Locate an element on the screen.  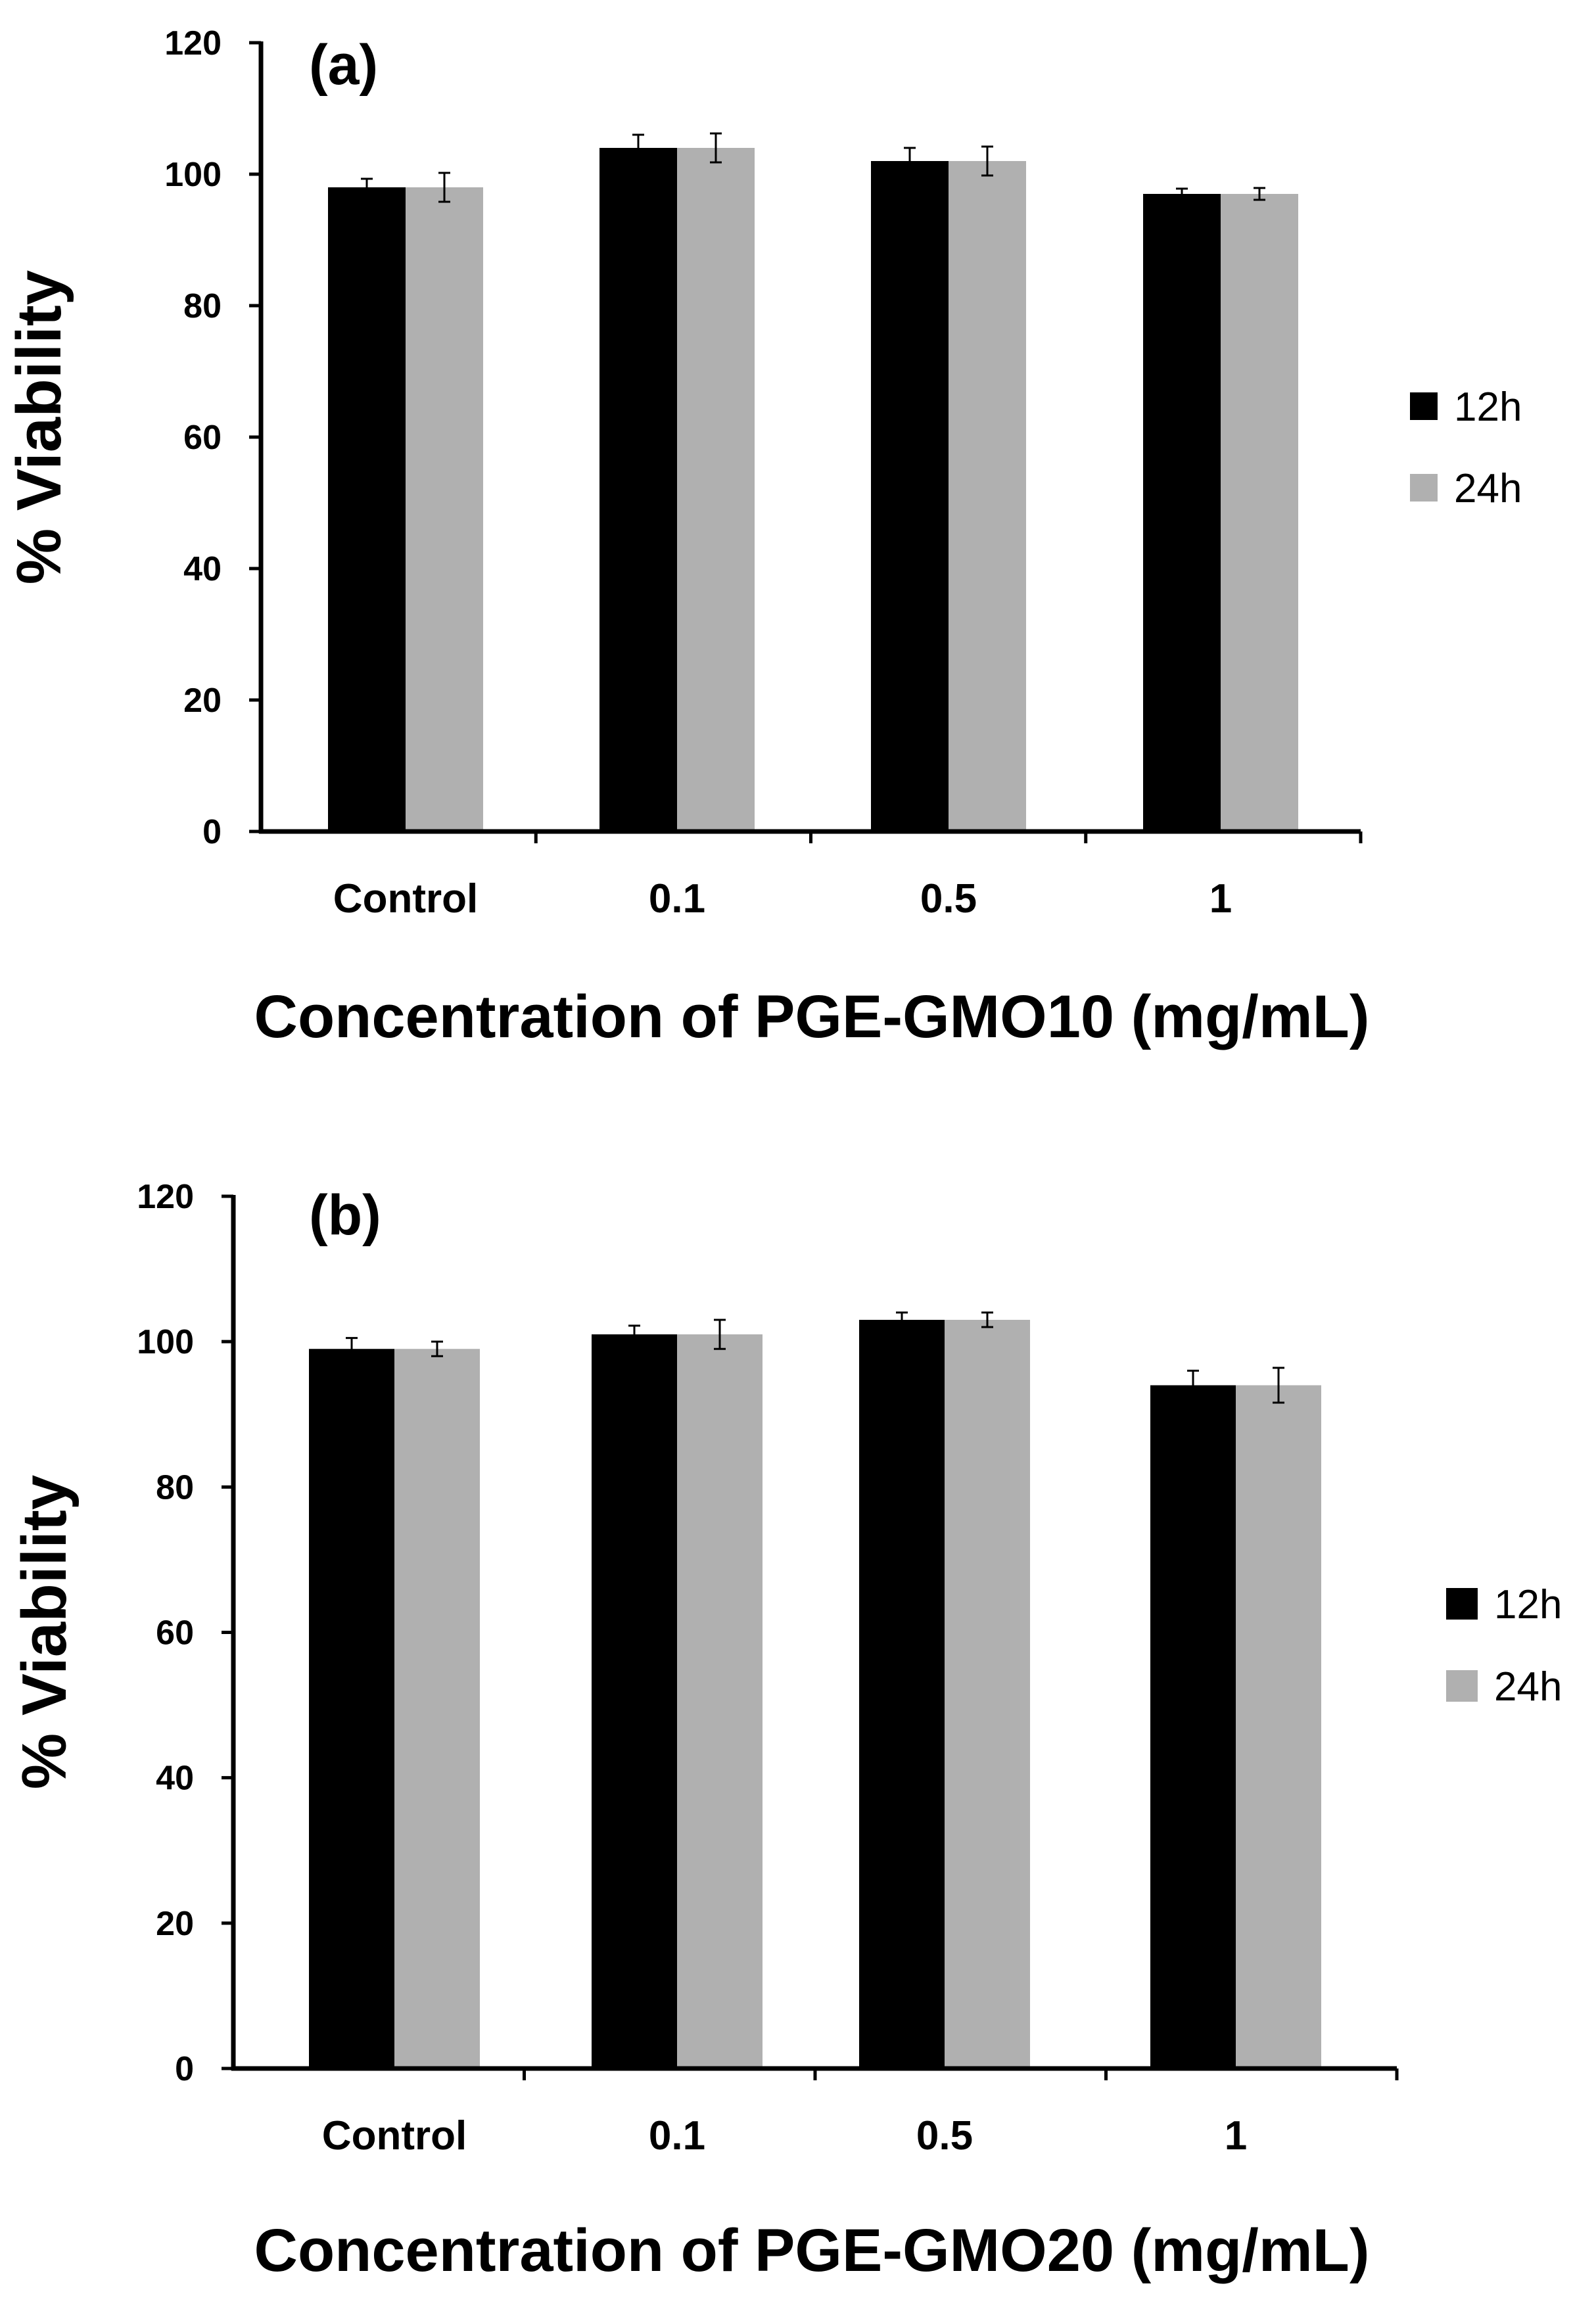
x-axis-title: Concentration of PGE-GMO20 (mg/mL) is located at coordinates (812, 2250).